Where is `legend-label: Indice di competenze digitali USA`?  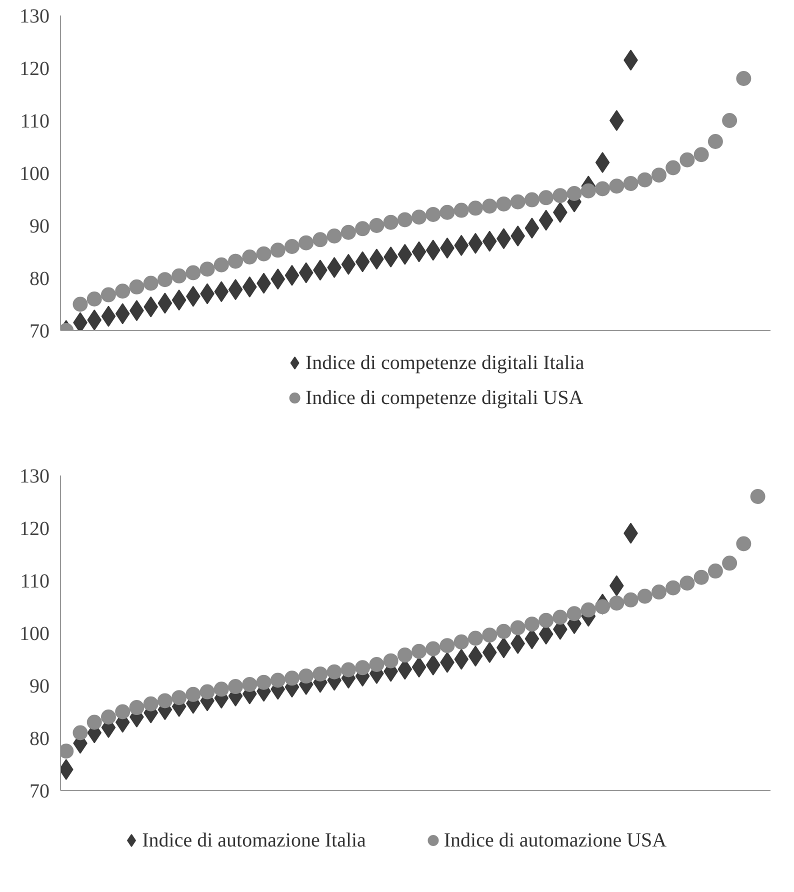 legend-label: Indice di competenze digitali USA is located at coordinates (444, 398).